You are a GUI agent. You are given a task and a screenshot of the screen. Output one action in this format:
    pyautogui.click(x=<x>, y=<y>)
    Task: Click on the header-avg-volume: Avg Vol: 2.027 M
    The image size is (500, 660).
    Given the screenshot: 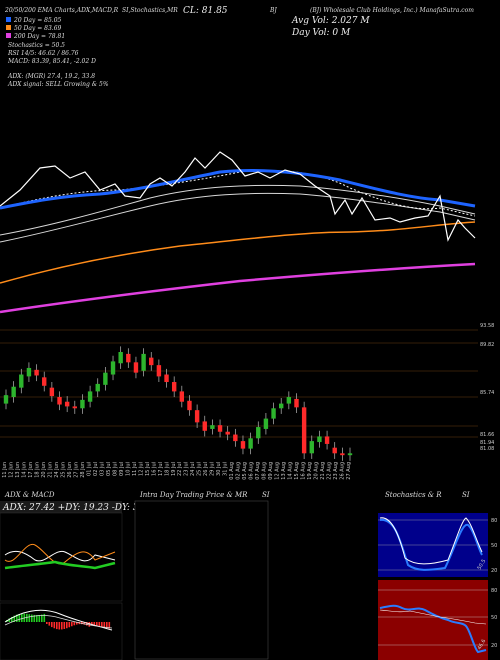 What is the action you would take?
    pyautogui.click(x=330, y=21)
    